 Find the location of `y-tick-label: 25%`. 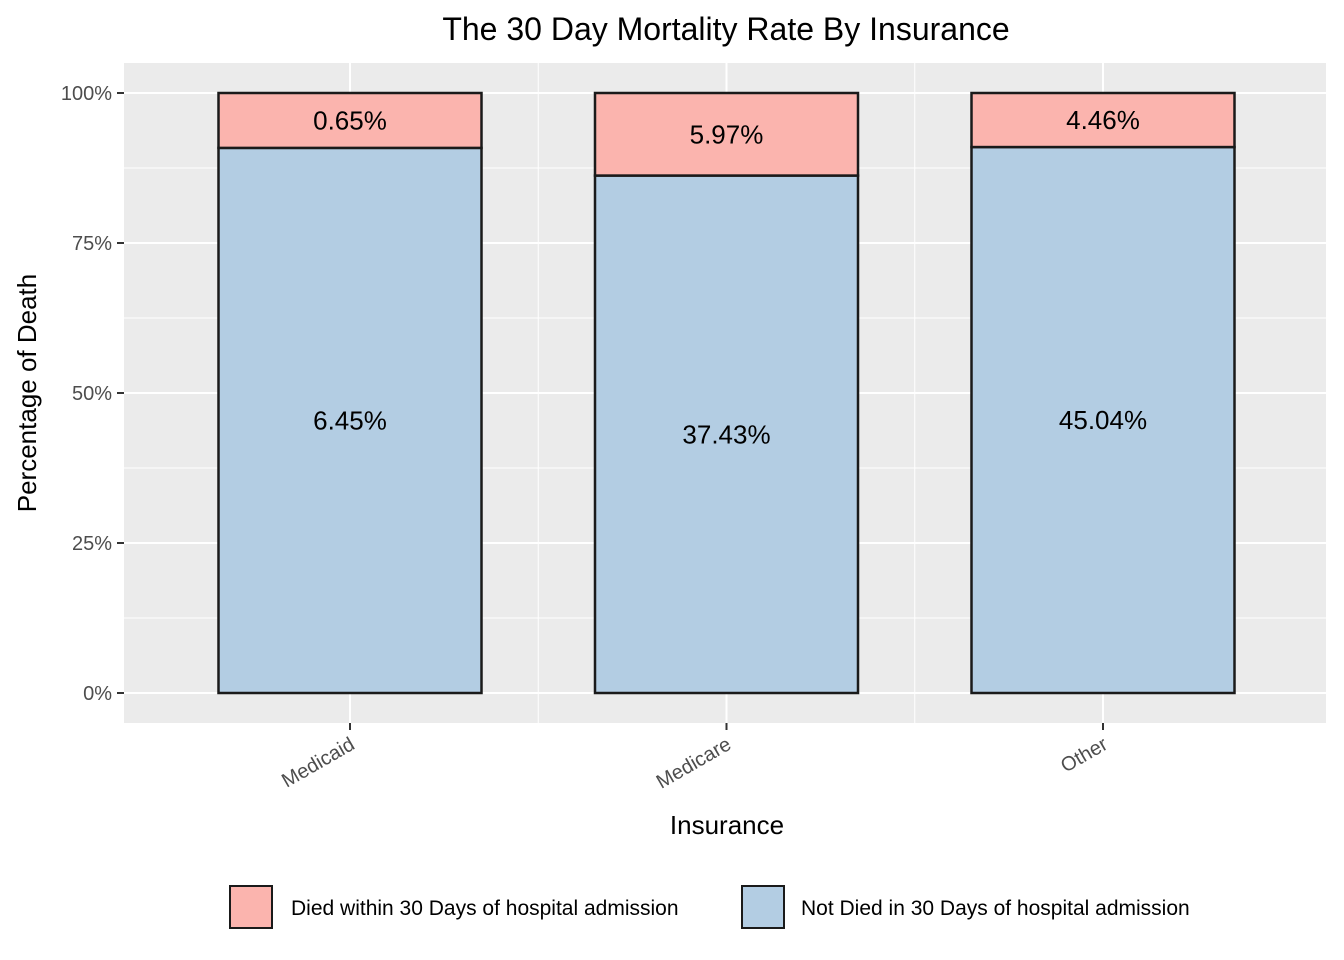

y-tick-label: 25% is located at coordinates (92, 544).